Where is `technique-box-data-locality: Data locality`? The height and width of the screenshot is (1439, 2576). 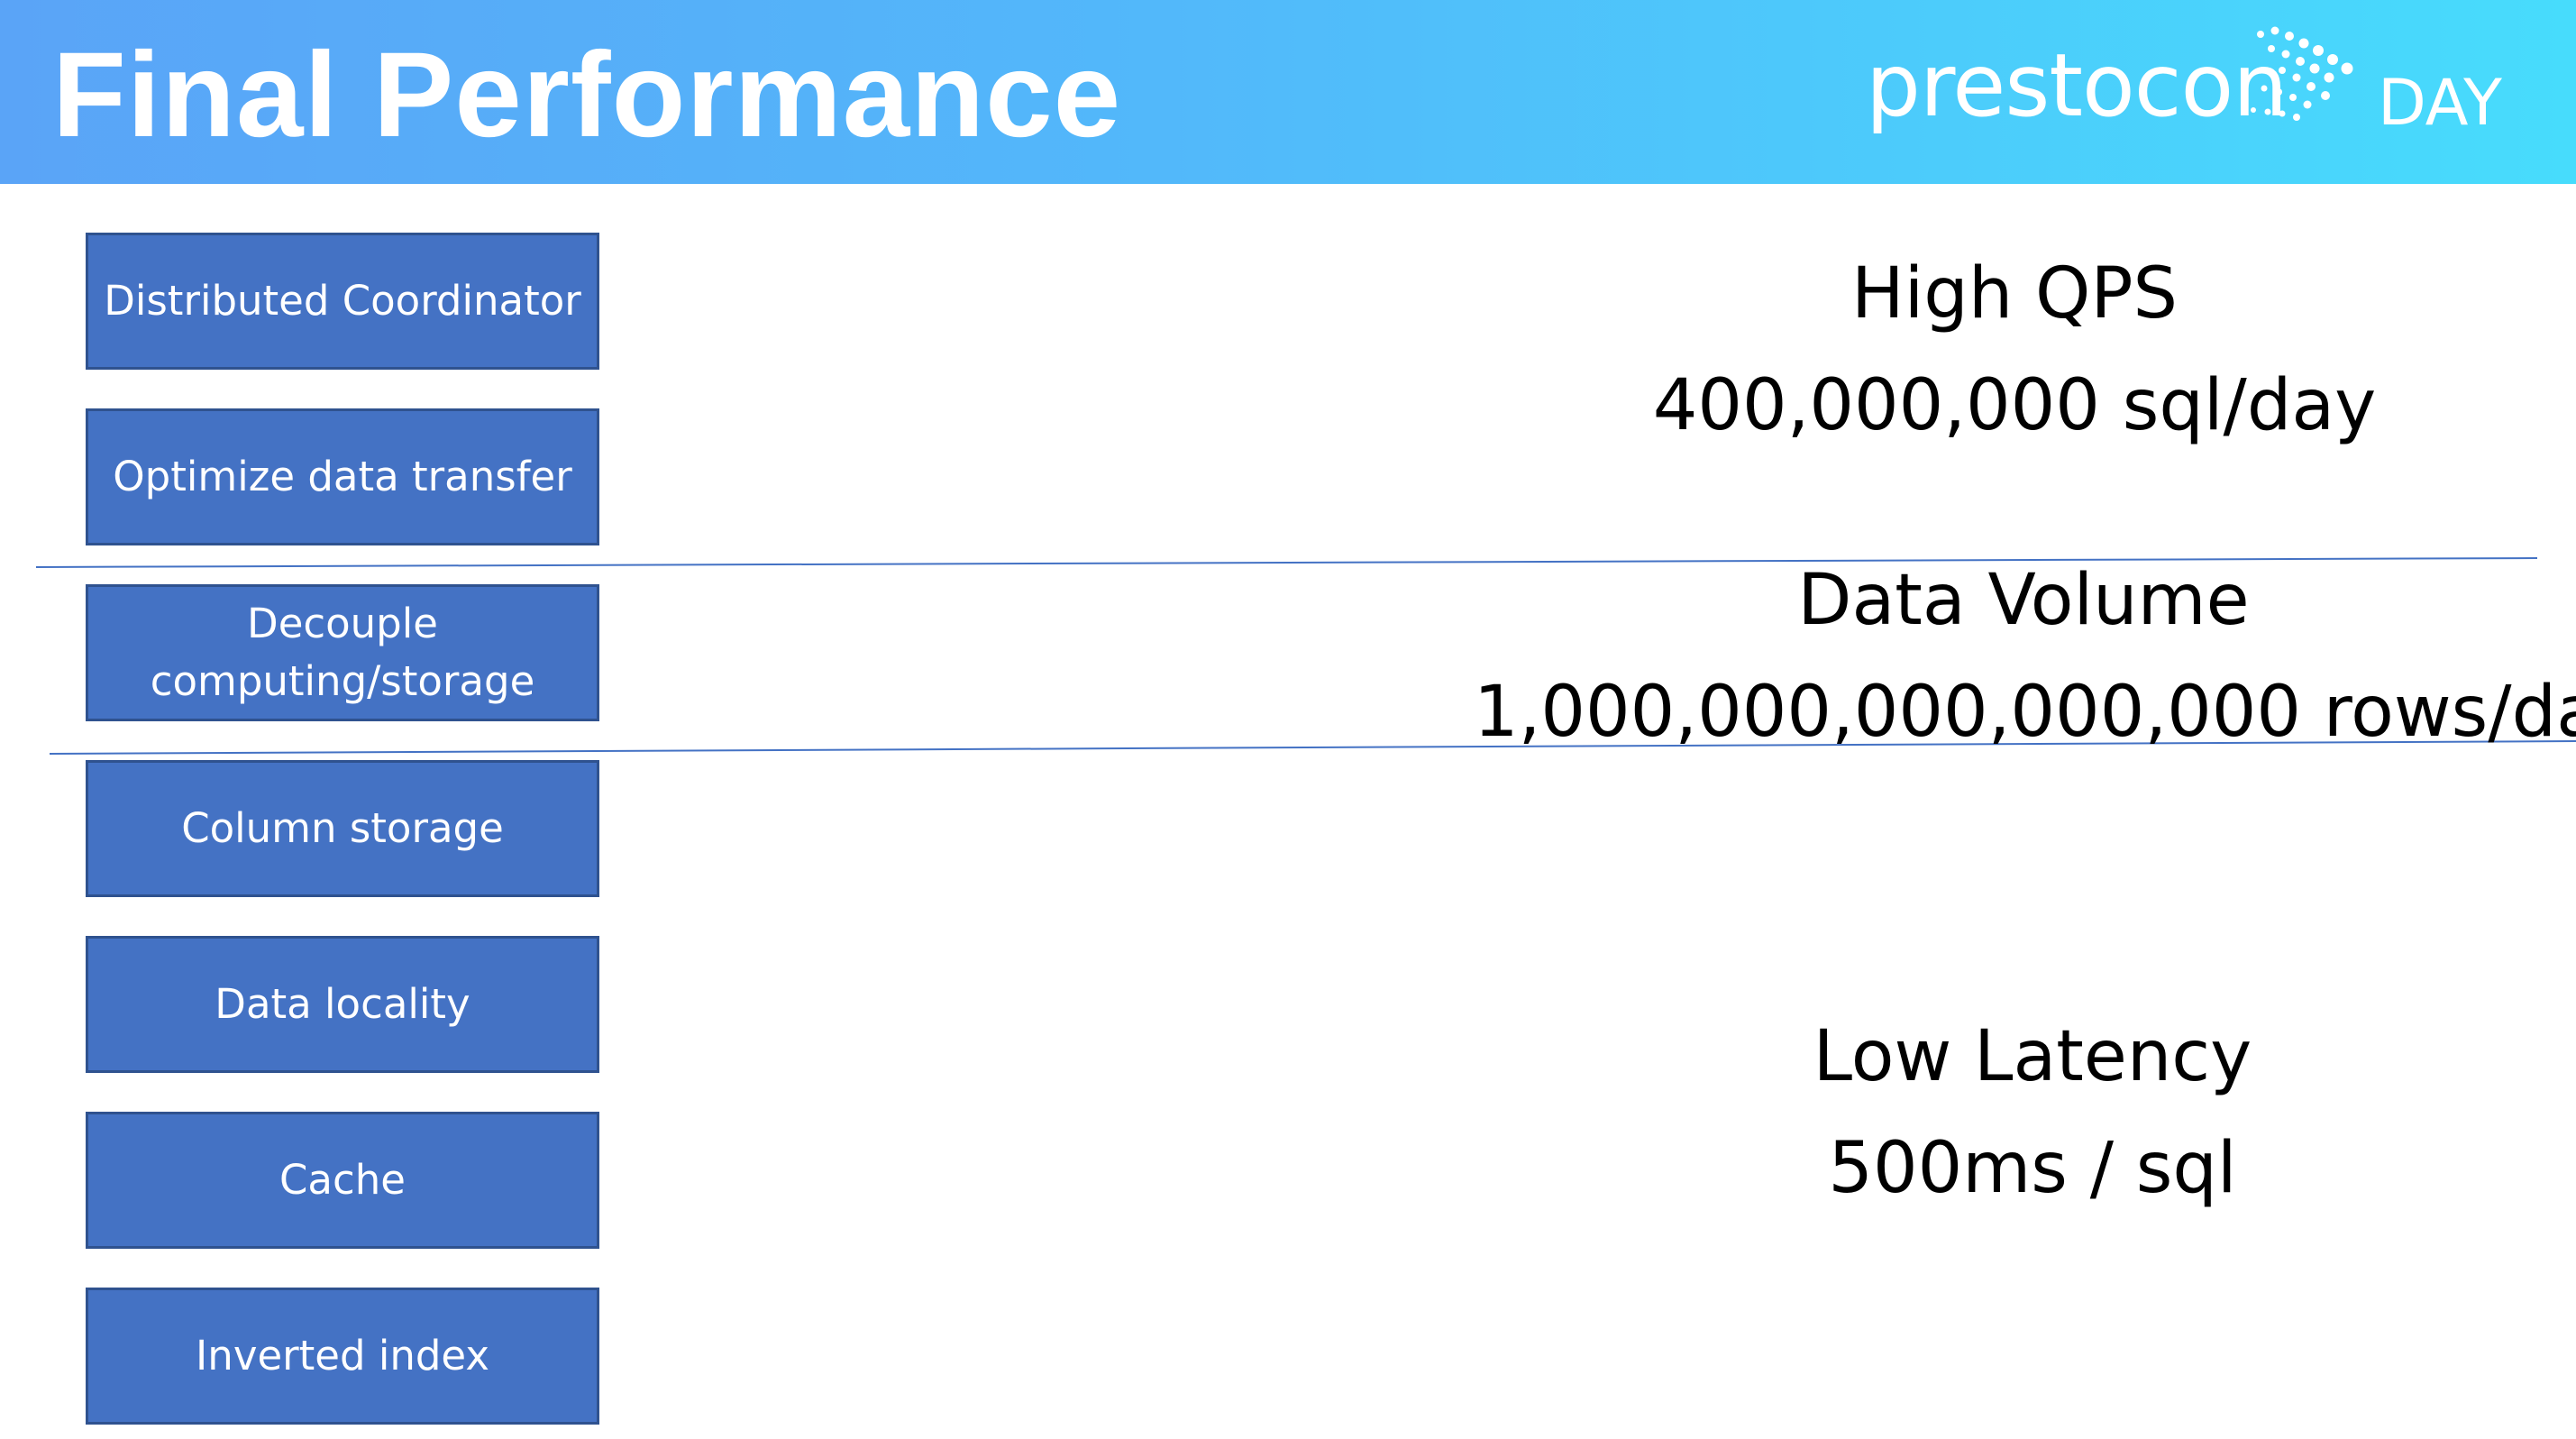 technique-box-data-locality: Data locality is located at coordinates (342, 1004).